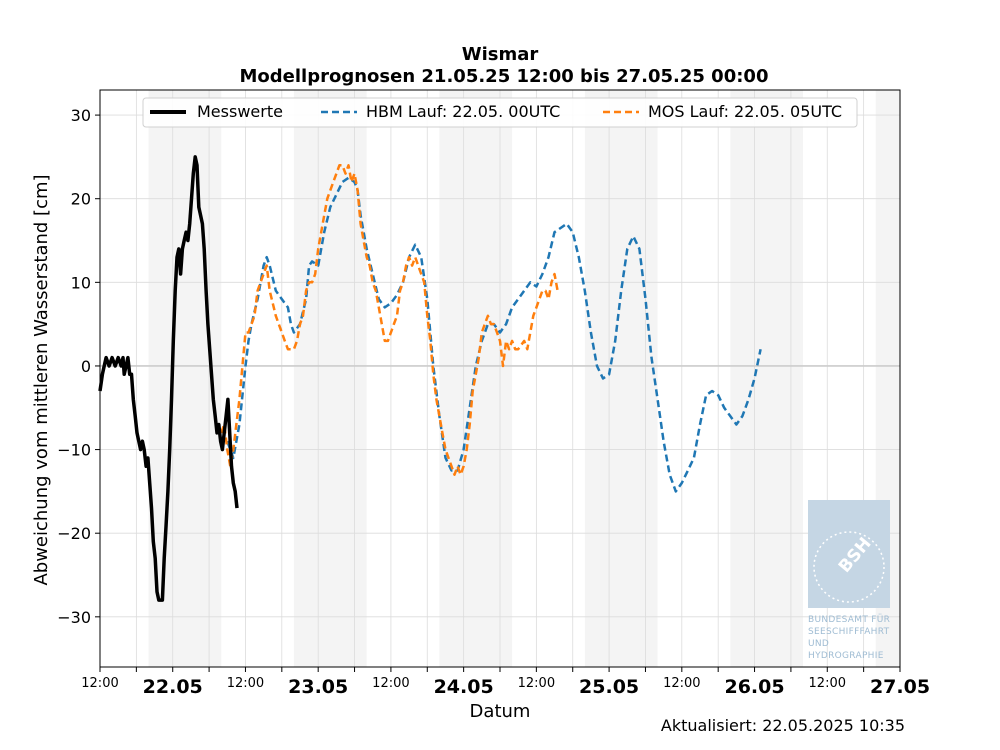 This screenshot has width=1000, height=750. Describe the element at coordinates (900, 687) in the screenshot. I see `x-tick-label-date: 27.05` at that location.